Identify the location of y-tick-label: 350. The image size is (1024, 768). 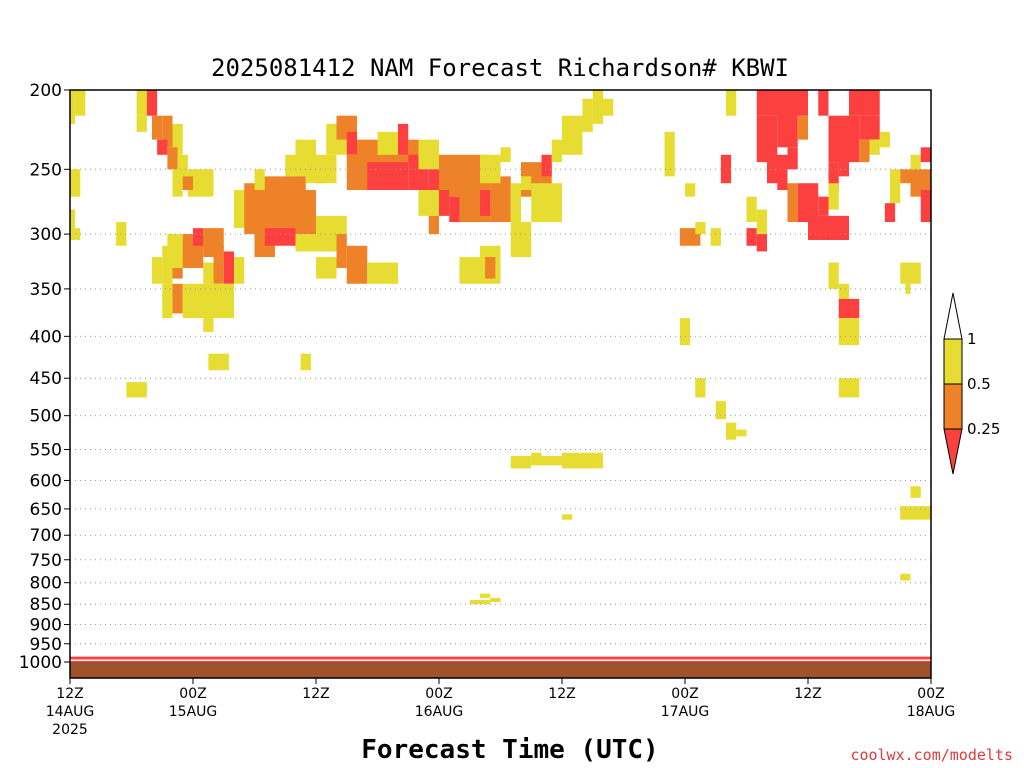
(46, 290).